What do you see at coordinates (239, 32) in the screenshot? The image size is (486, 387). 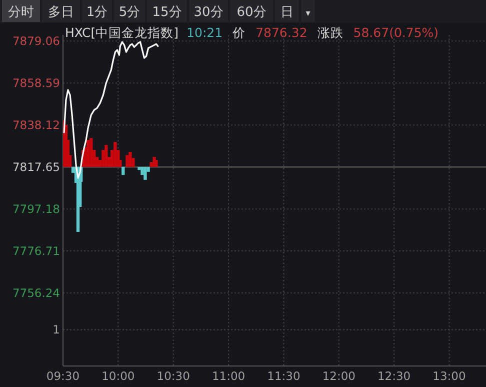 I see `annotation: 价` at bounding box center [239, 32].